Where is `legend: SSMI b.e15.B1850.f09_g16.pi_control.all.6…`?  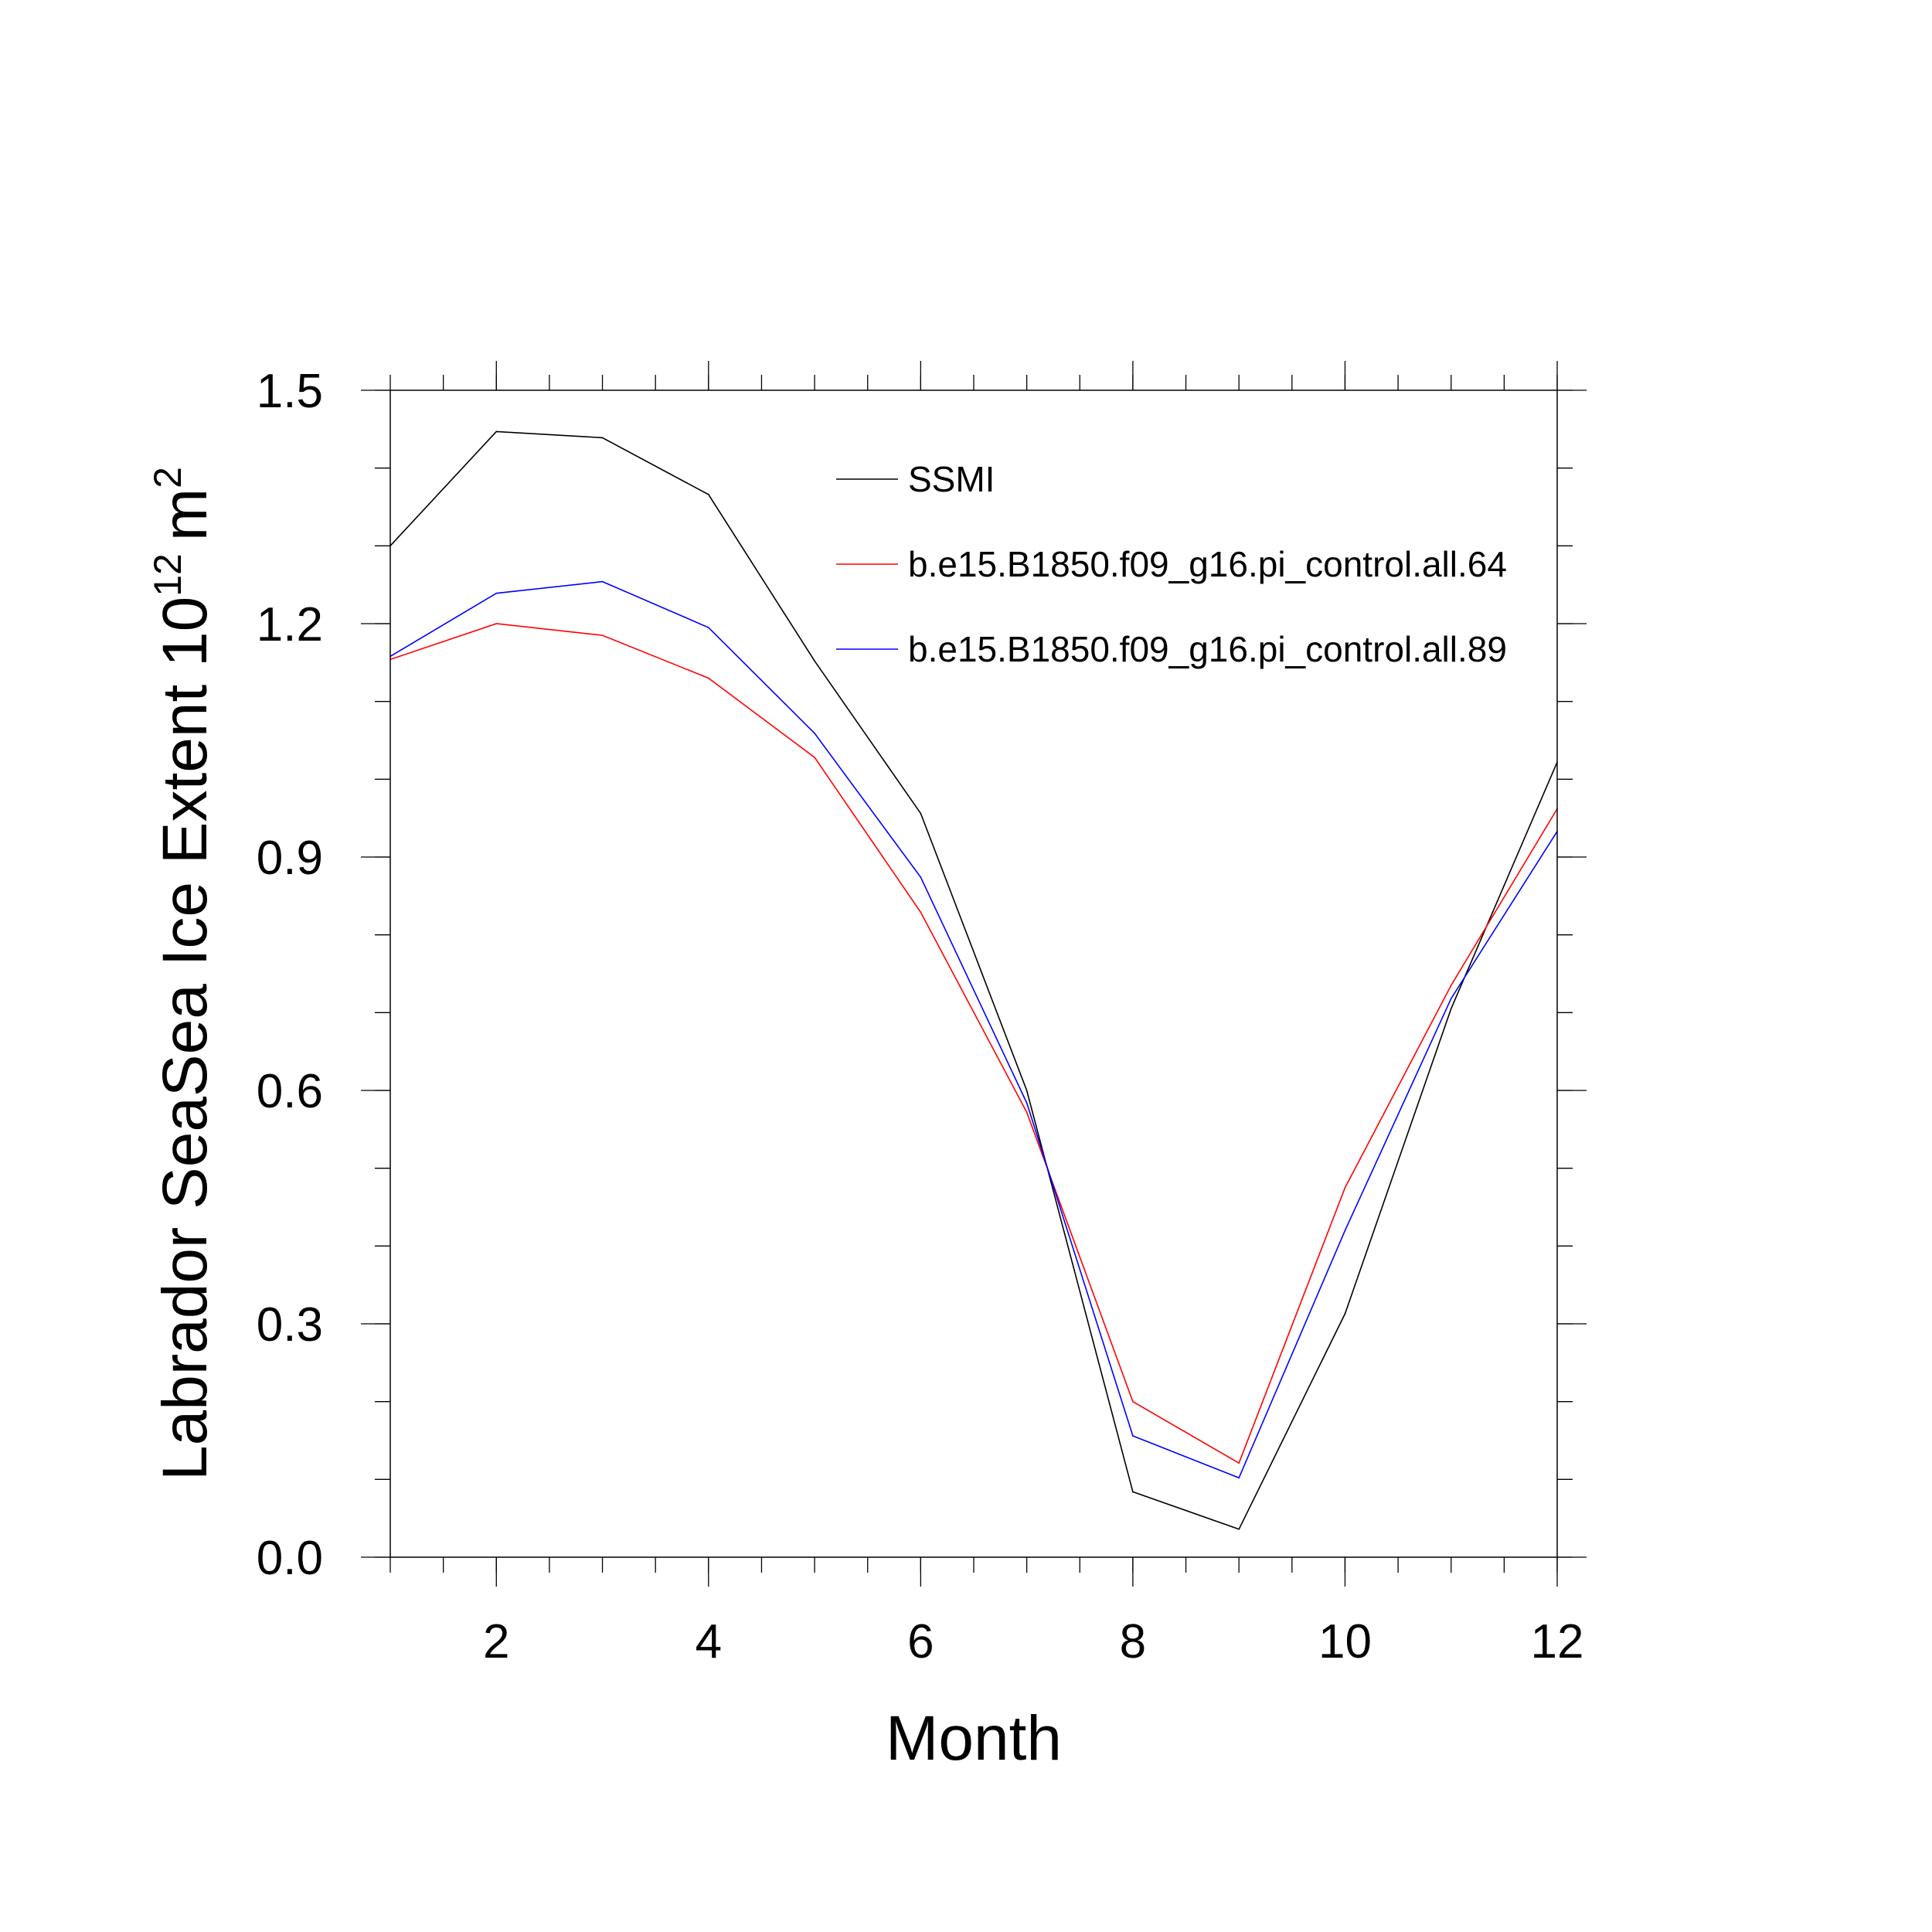
legend: SSMI b.e15.B1850.f09_g16.pi_control.all.6… is located at coordinates (1171, 564).